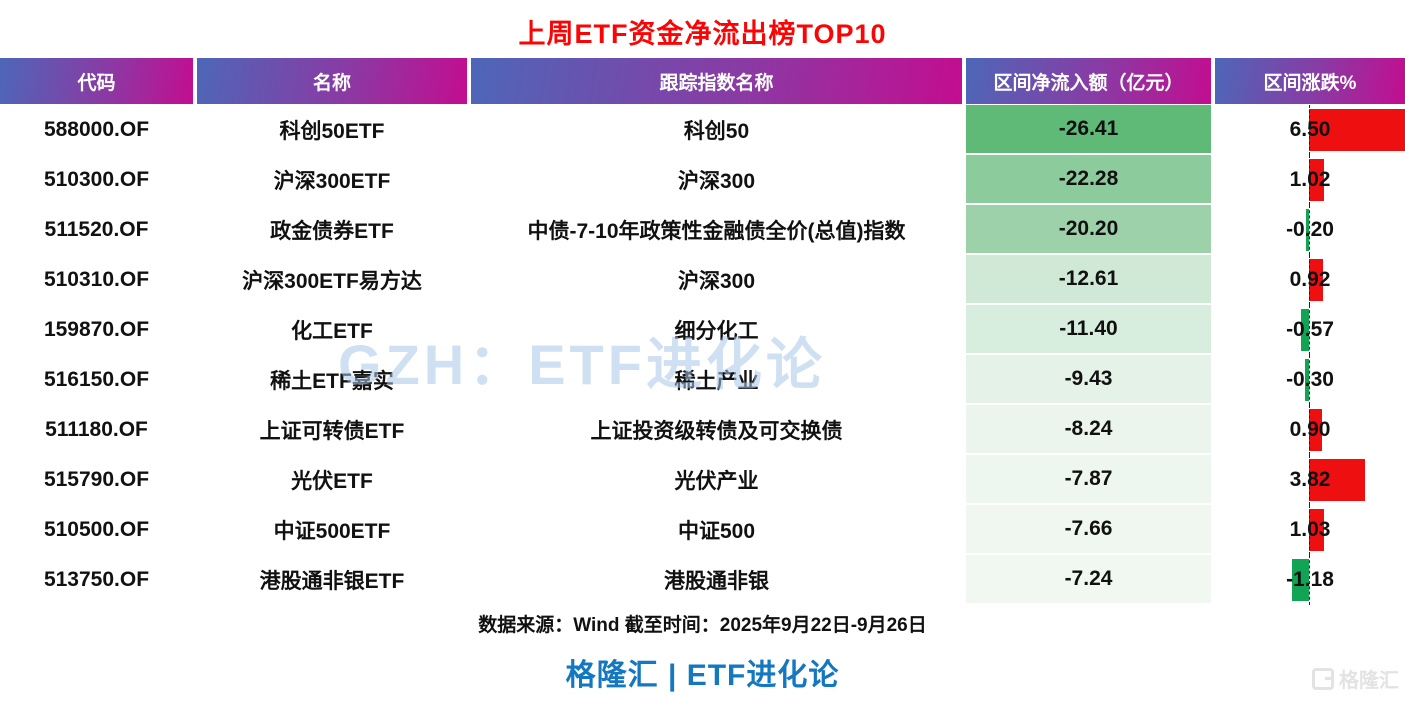 This screenshot has width=1405, height=701. What do you see at coordinates (96, 81) in the screenshot?
I see `header-cell: 代码` at bounding box center [96, 81].